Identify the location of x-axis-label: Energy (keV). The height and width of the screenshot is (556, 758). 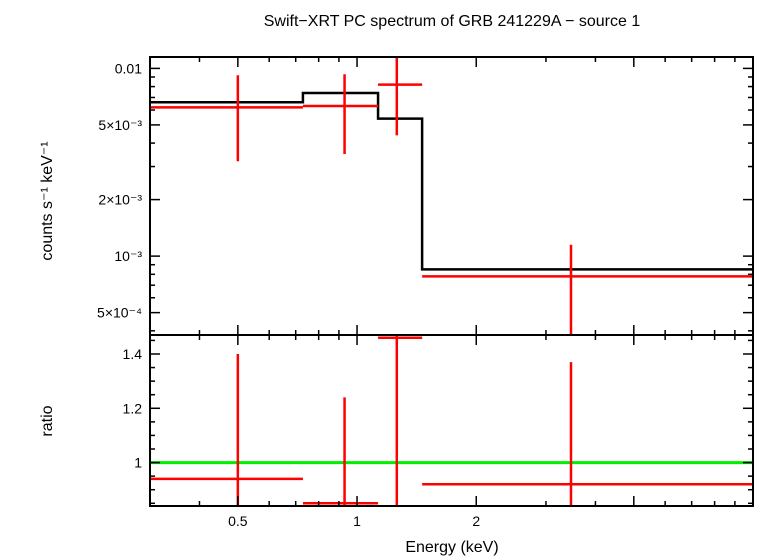
(451, 547).